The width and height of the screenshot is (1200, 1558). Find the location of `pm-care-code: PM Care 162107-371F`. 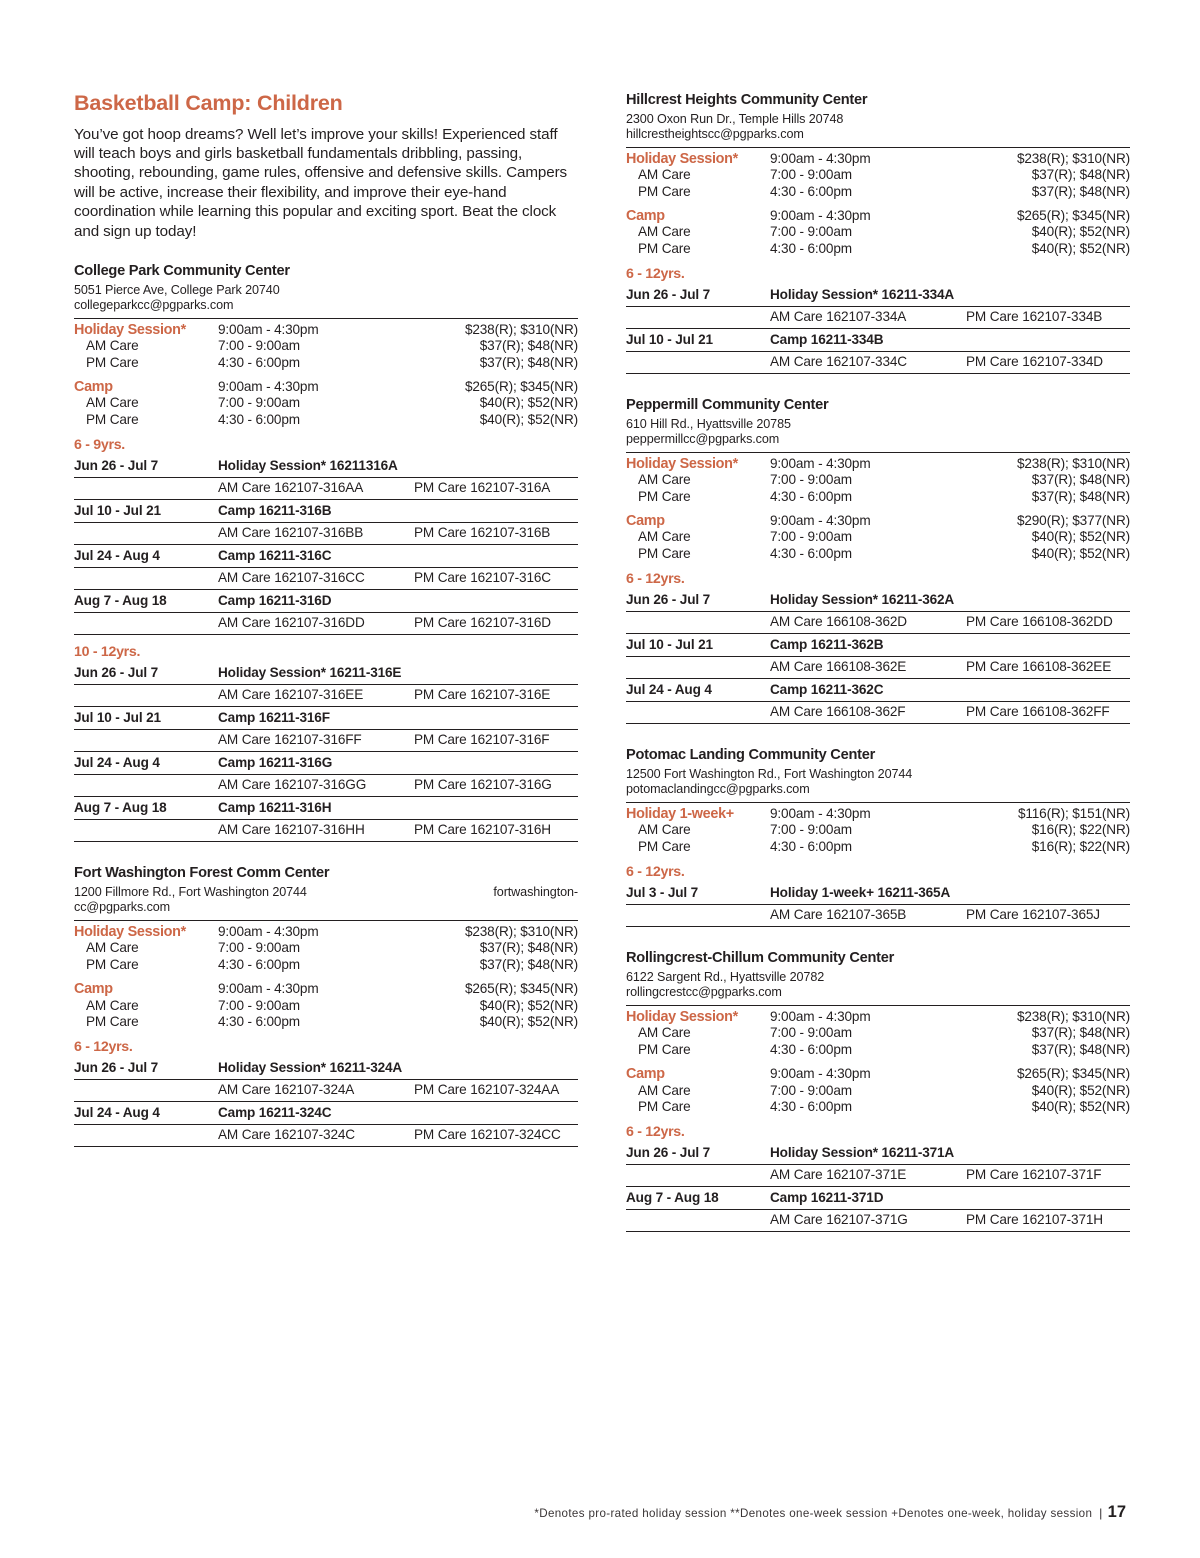

pm-care-code: PM Care 162107-371F is located at coordinates (1048, 1176).